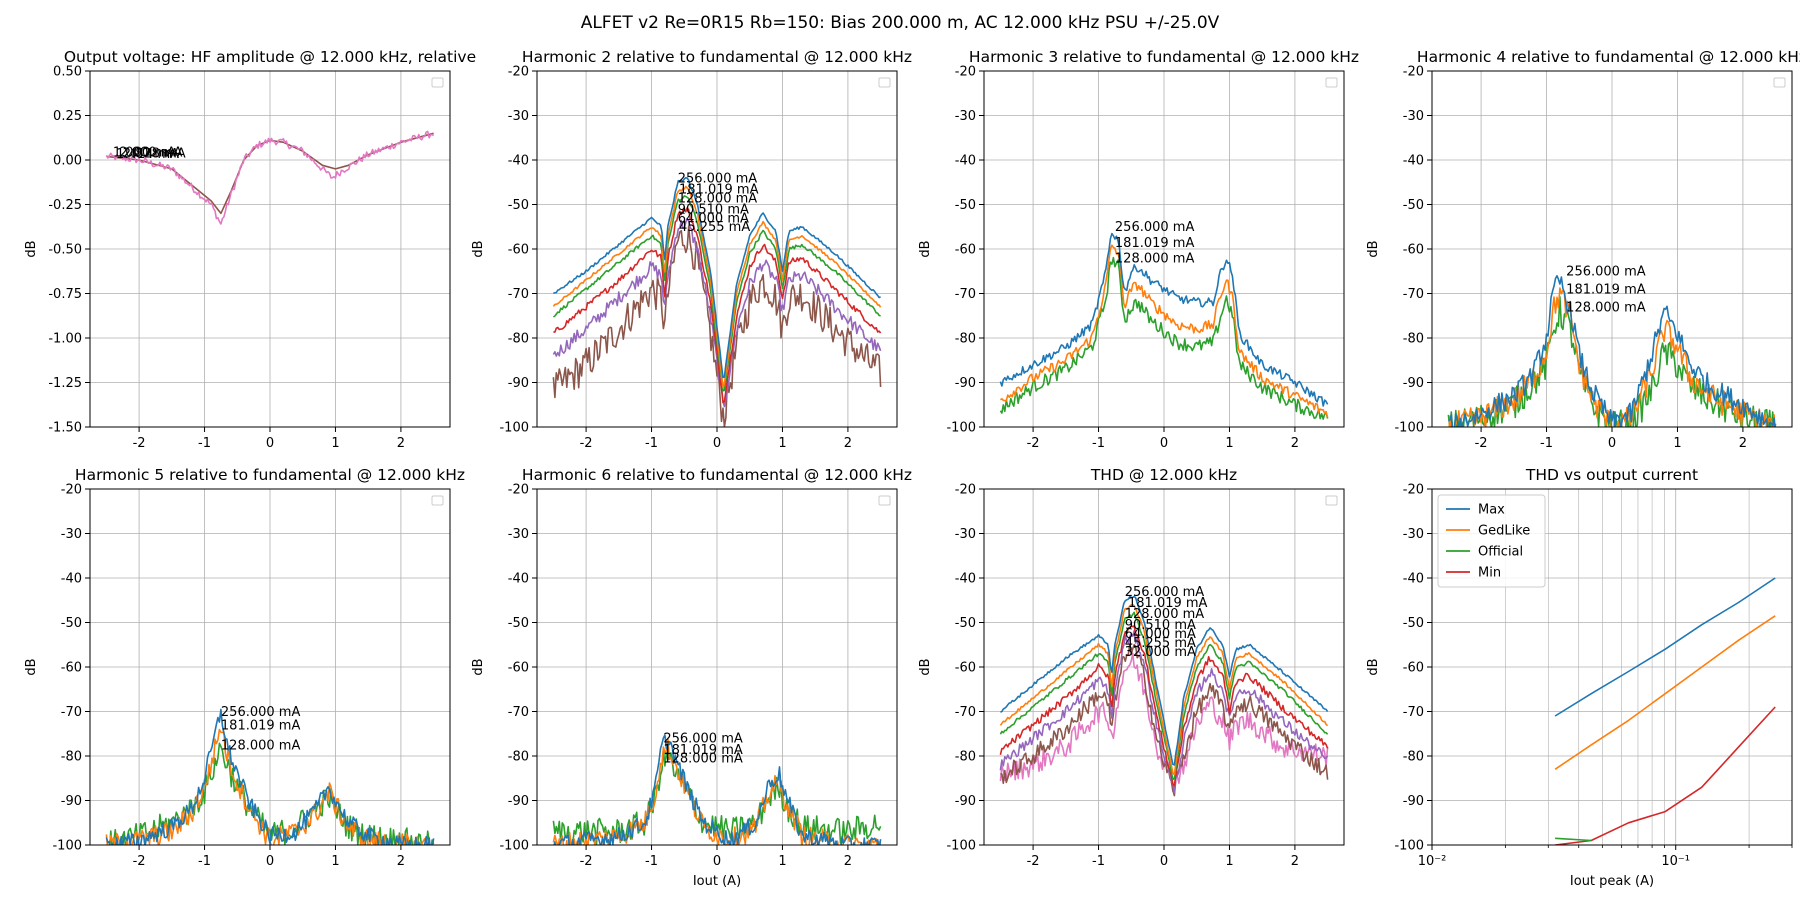 This screenshot has height=900, width=1800. I want to click on x-axis-label: Iout peak (A), so click(1612, 881).